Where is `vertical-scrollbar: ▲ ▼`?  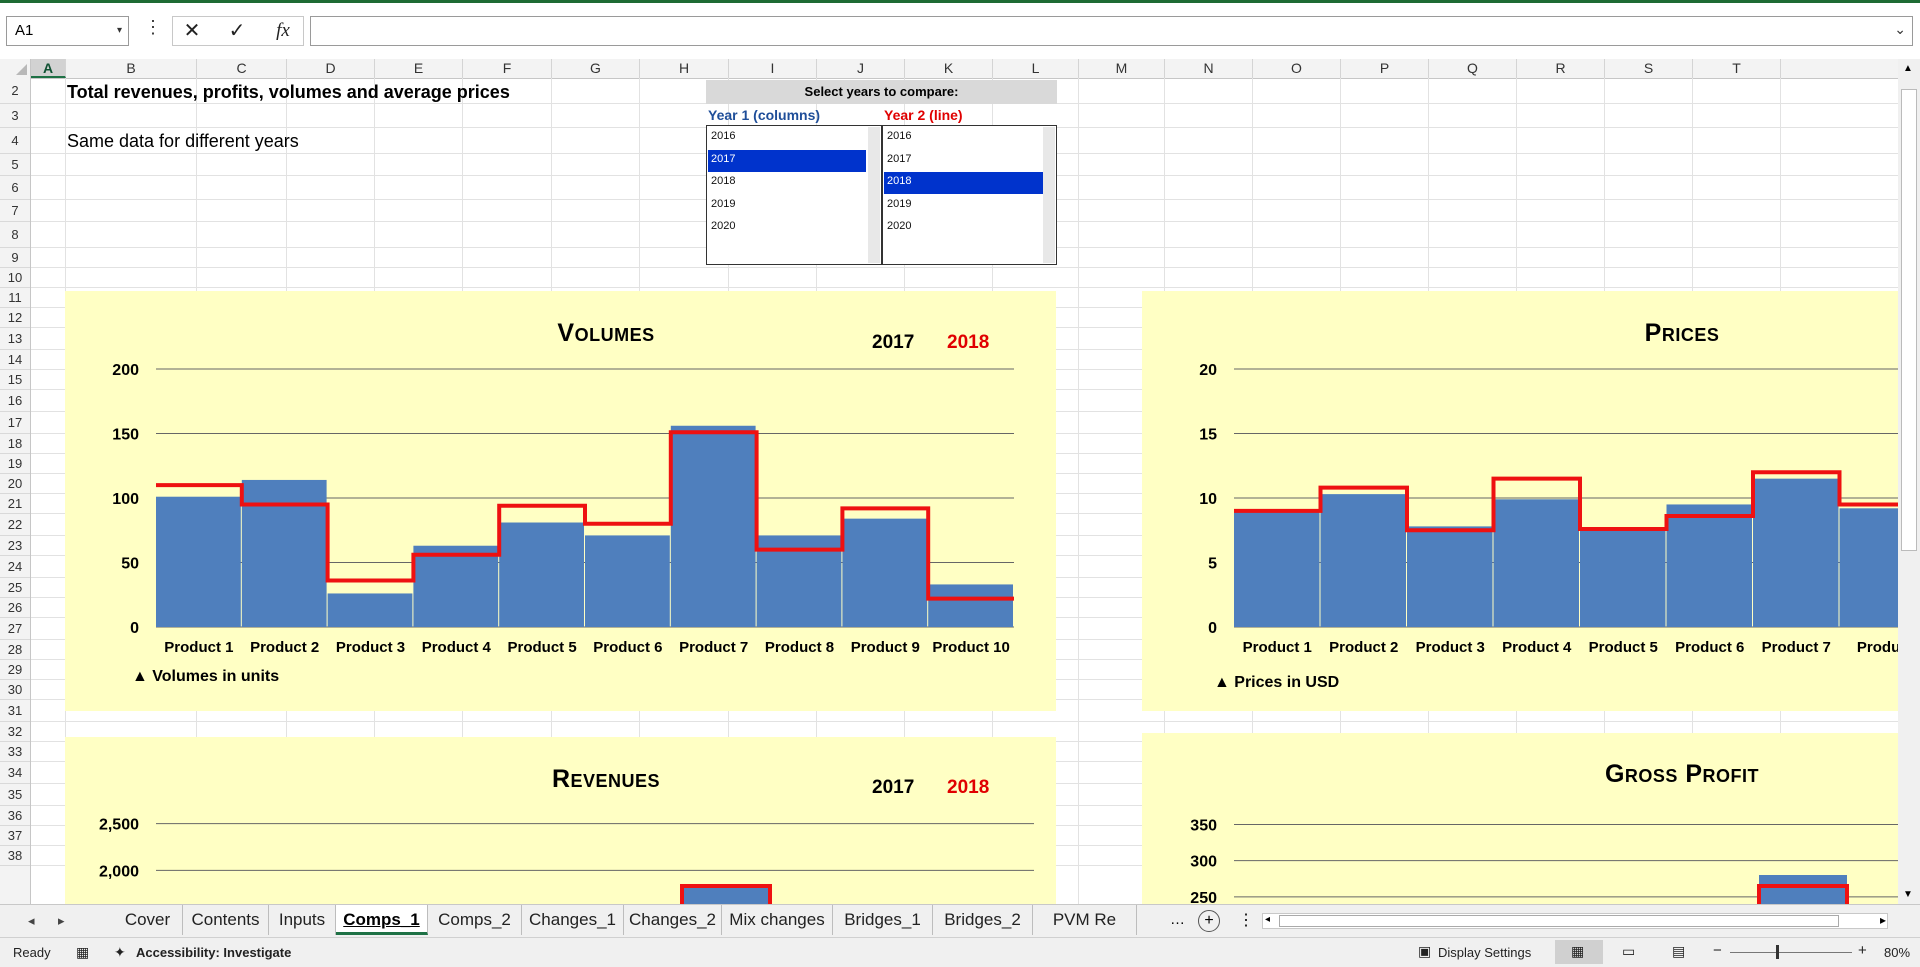 vertical-scrollbar: ▲ ▼ is located at coordinates (1909, 481).